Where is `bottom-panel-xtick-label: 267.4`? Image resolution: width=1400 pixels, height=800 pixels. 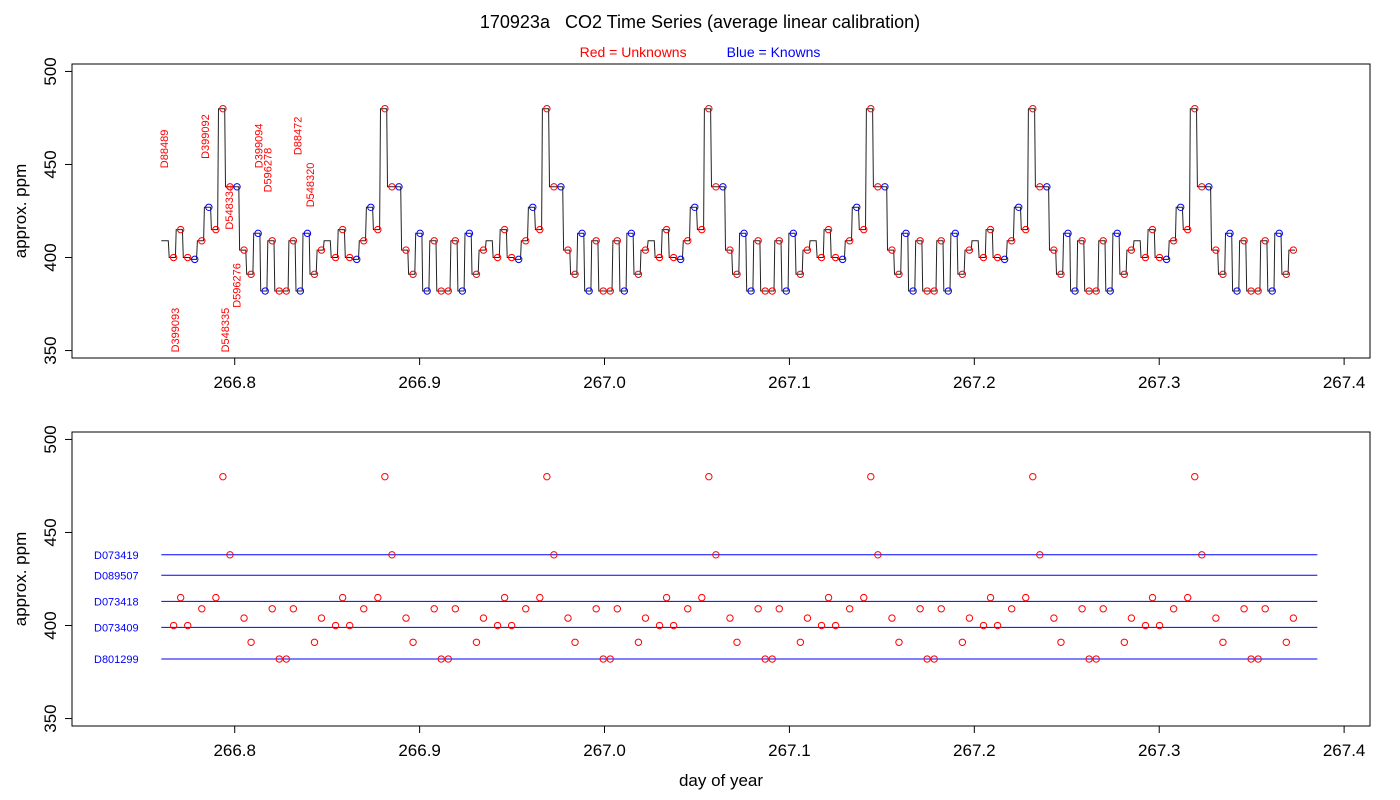
bottom-panel-xtick-label: 267.4 is located at coordinates (1344, 750).